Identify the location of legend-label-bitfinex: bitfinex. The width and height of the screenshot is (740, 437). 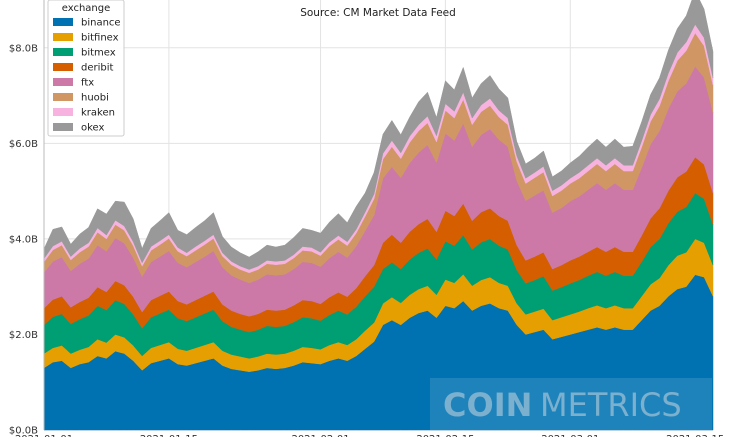
(100, 38).